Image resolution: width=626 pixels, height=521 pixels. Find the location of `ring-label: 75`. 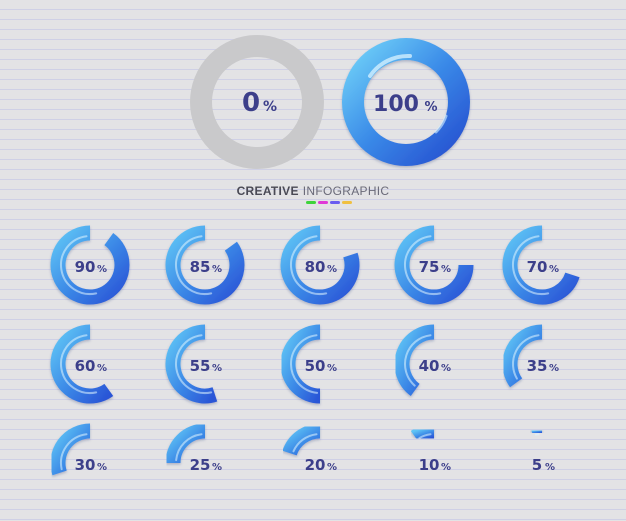

ring-label: 75 is located at coordinates (429, 267).